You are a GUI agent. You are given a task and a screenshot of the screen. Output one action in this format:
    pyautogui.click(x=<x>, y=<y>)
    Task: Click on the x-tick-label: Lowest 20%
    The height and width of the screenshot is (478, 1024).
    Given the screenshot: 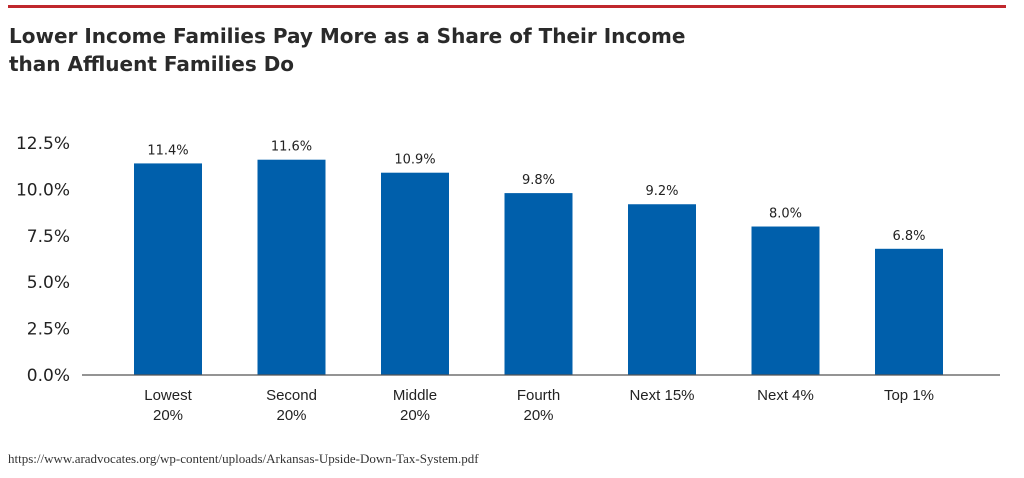 What is the action you would take?
    pyautogui.click(x=168, y=405)
    